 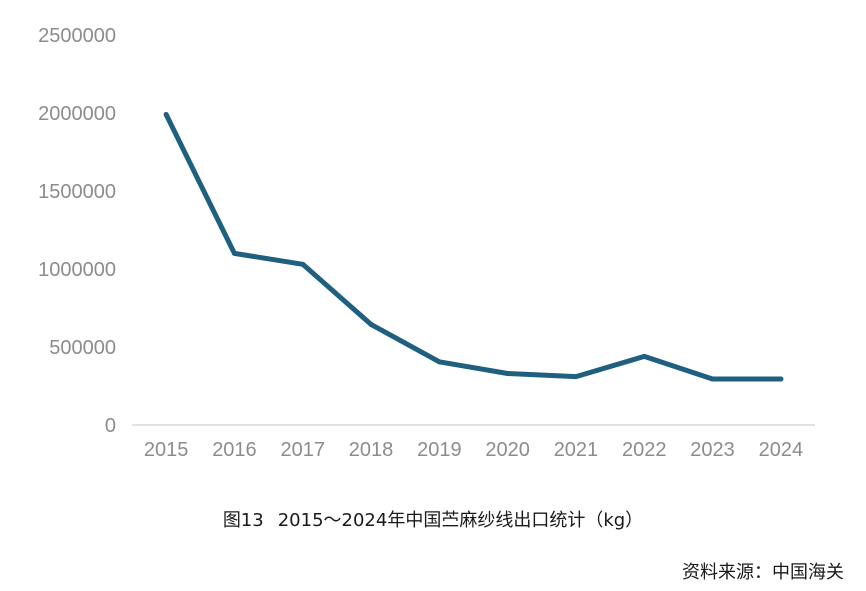 What do you see at coordinates (82, 348) in the screenshot?
I see `y-tick-label: 500000` at bounding box center [82, 348].